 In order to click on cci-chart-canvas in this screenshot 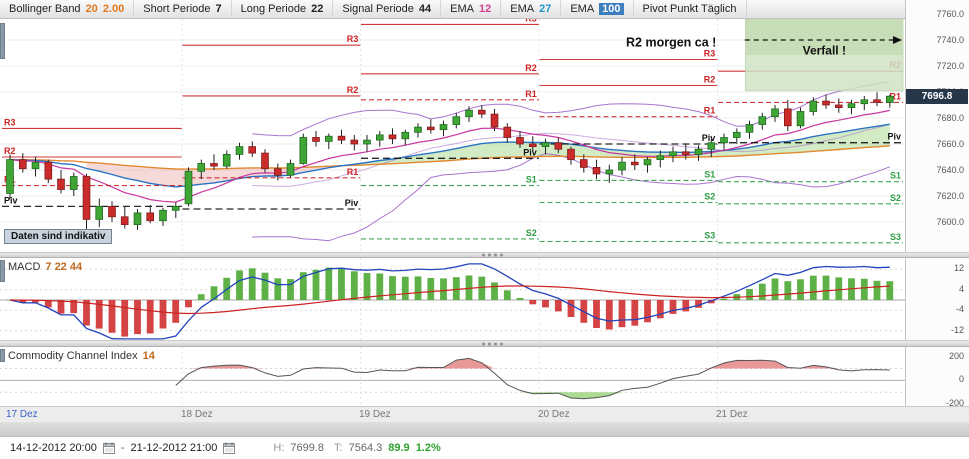, I will do `click(452, 376)`.